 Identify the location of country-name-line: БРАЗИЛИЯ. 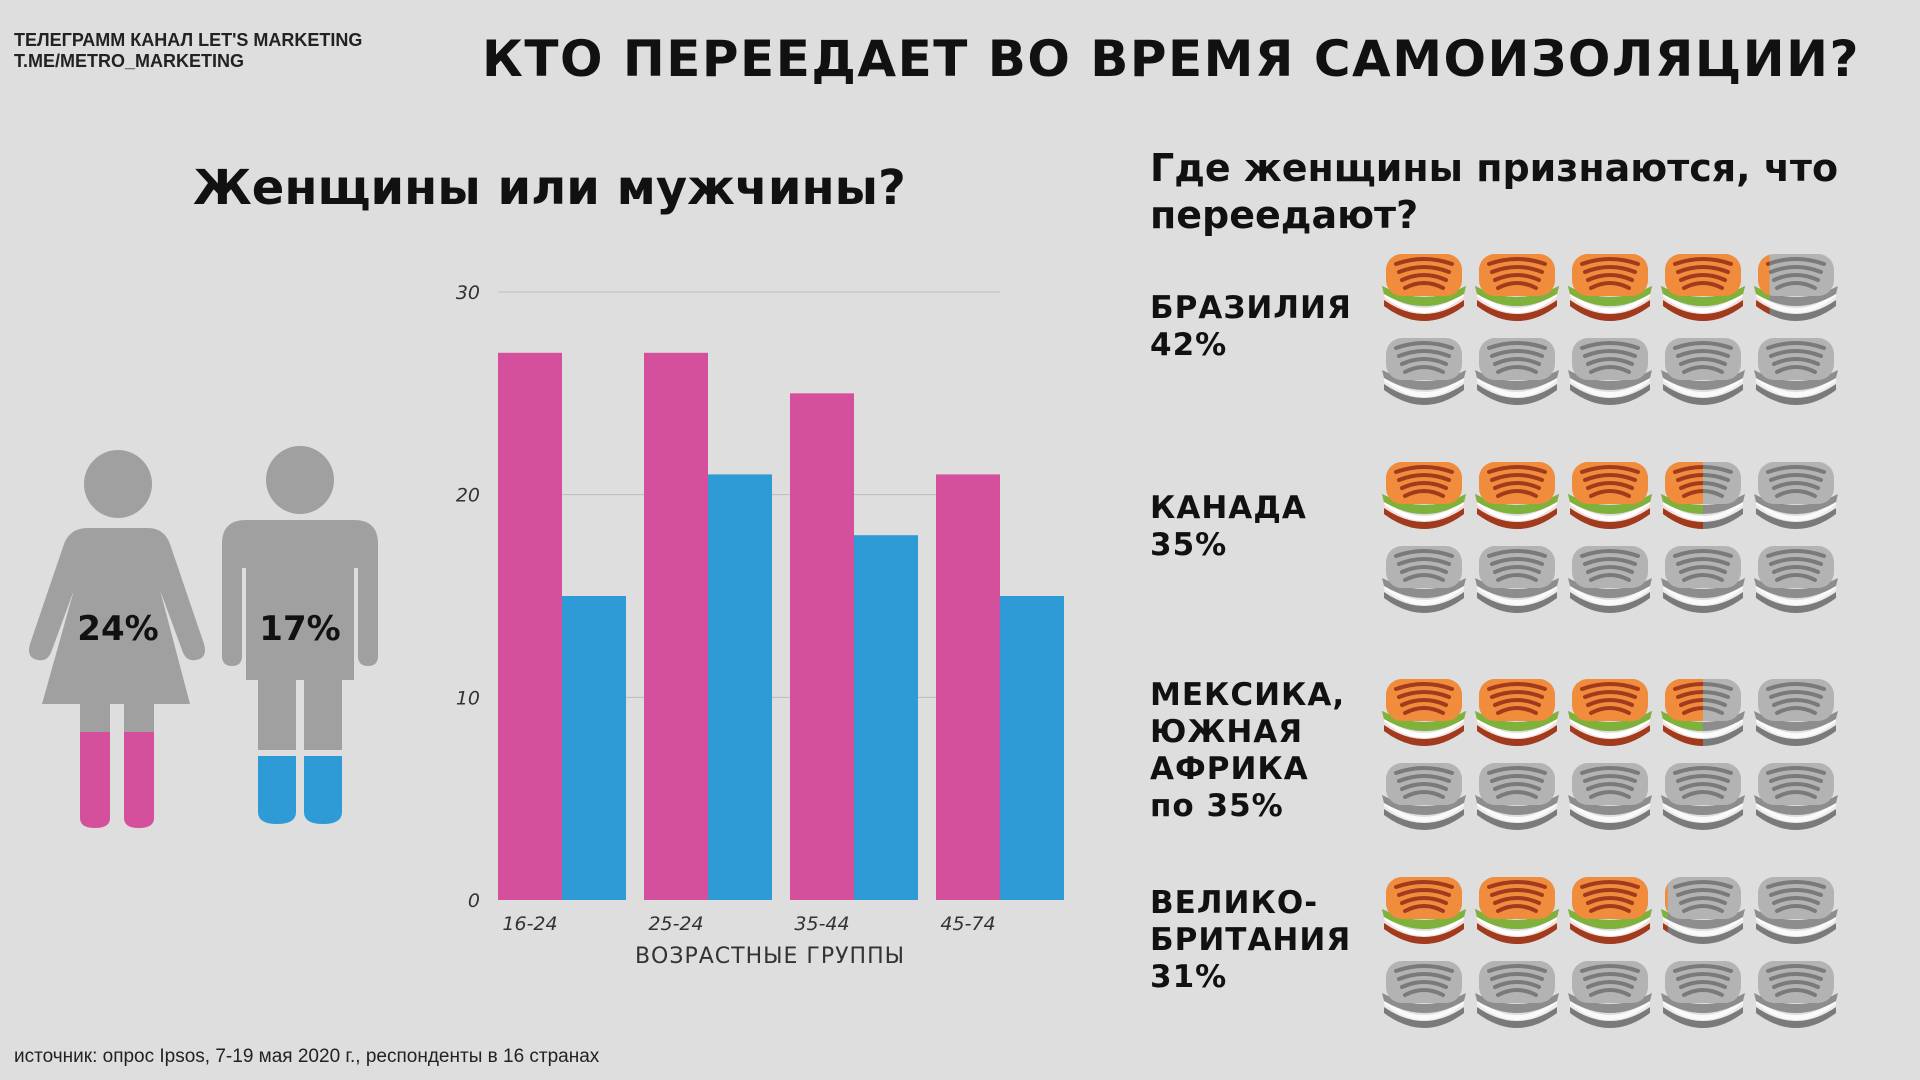
(1251, 308).